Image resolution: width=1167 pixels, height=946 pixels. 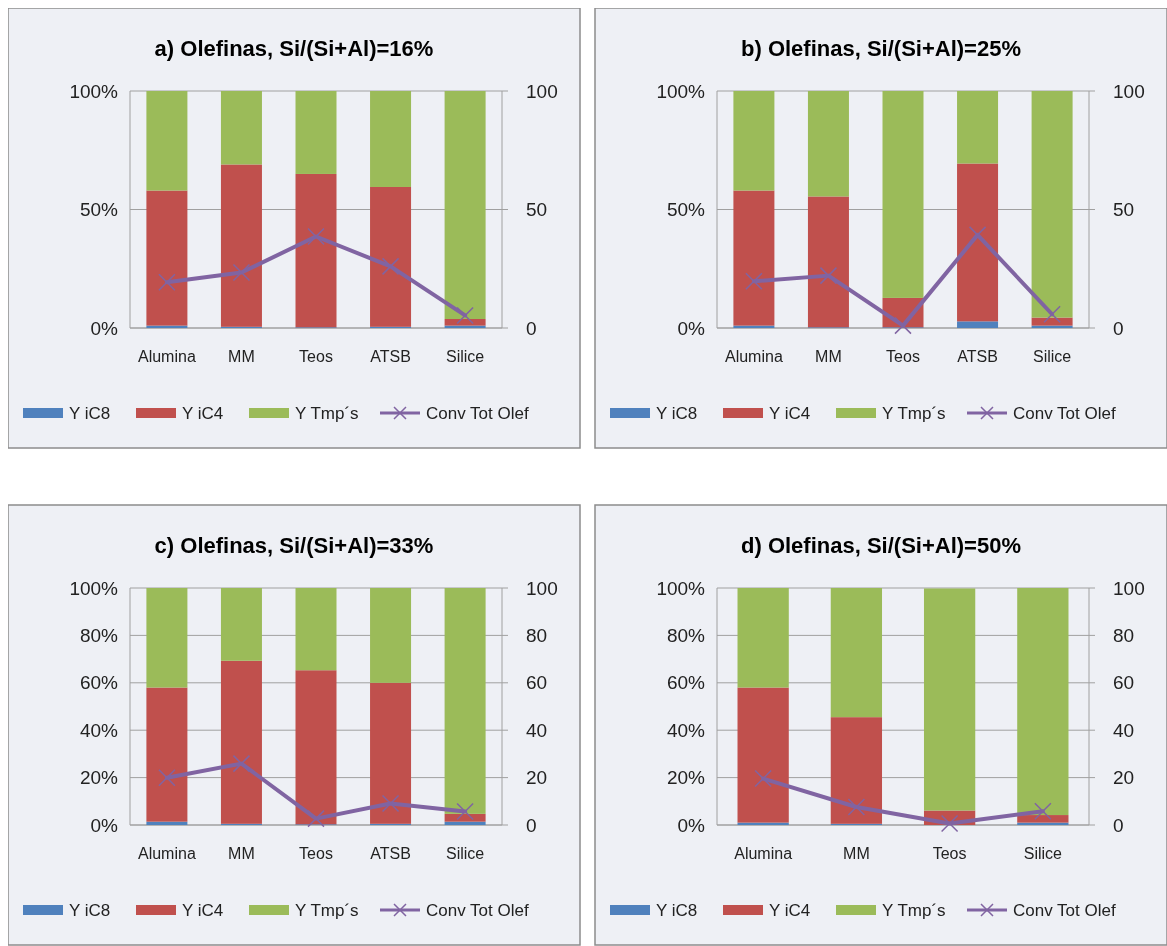 I want to click on x-tick-label: ATSB, so click(x=977, y=356).